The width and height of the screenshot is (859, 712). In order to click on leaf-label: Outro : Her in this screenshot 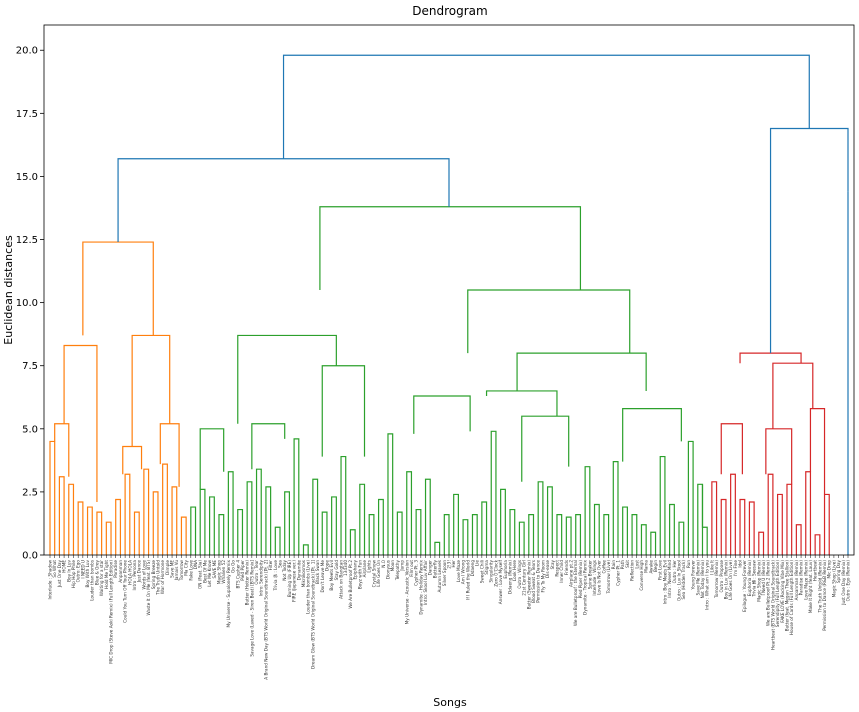, I will do `click(674, 572)`.